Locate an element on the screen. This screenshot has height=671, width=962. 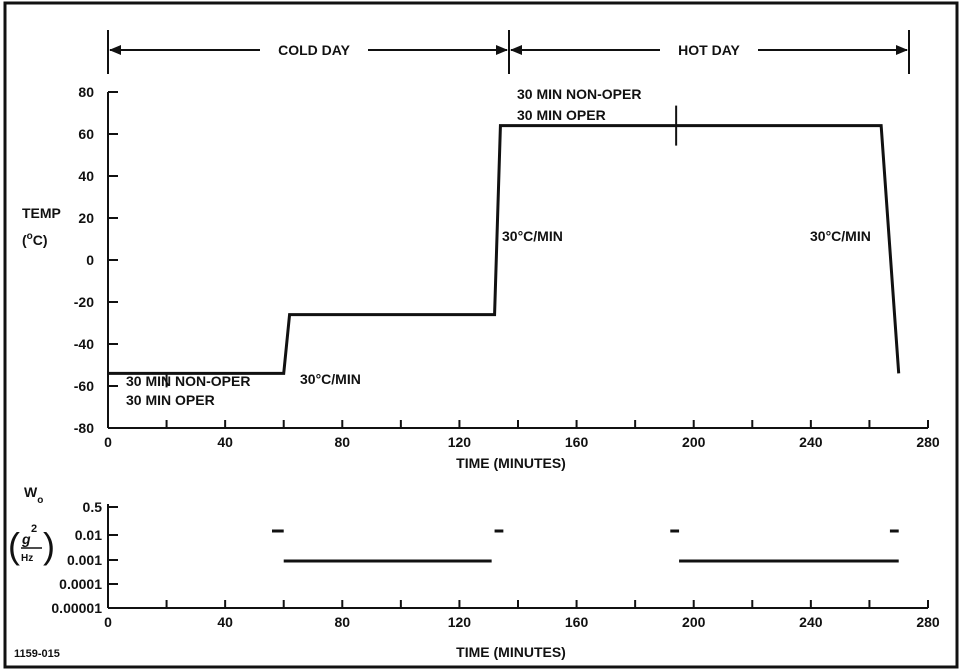
ramp-rate-annotation-1: 30°C/MIN is located at coordinates (330, 379).